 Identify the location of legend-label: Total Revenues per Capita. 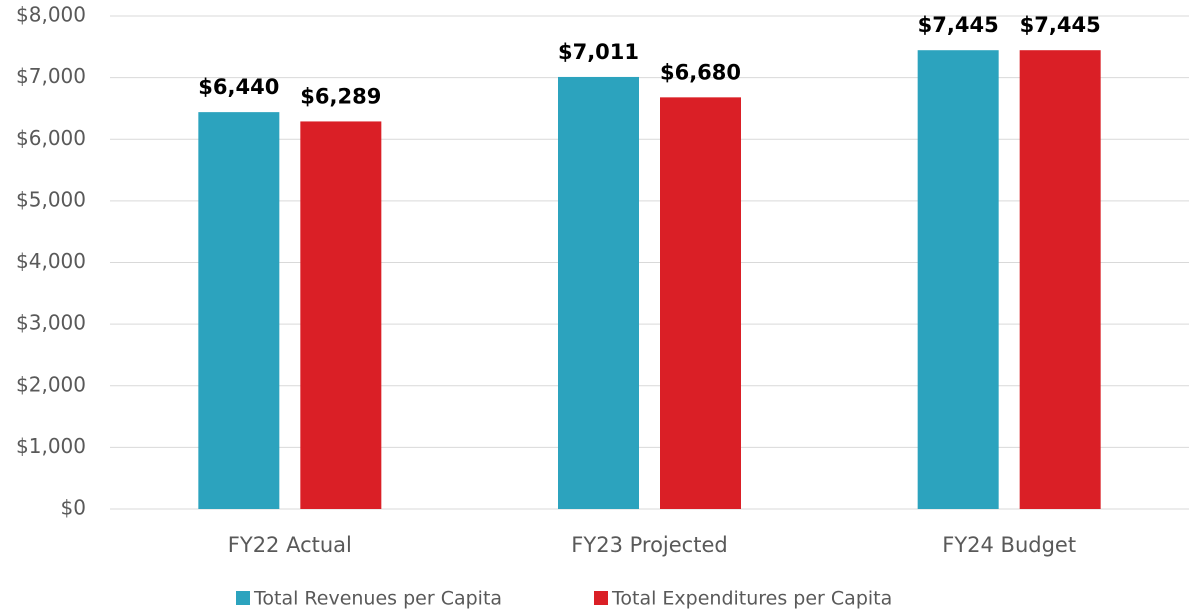
(377, 599).